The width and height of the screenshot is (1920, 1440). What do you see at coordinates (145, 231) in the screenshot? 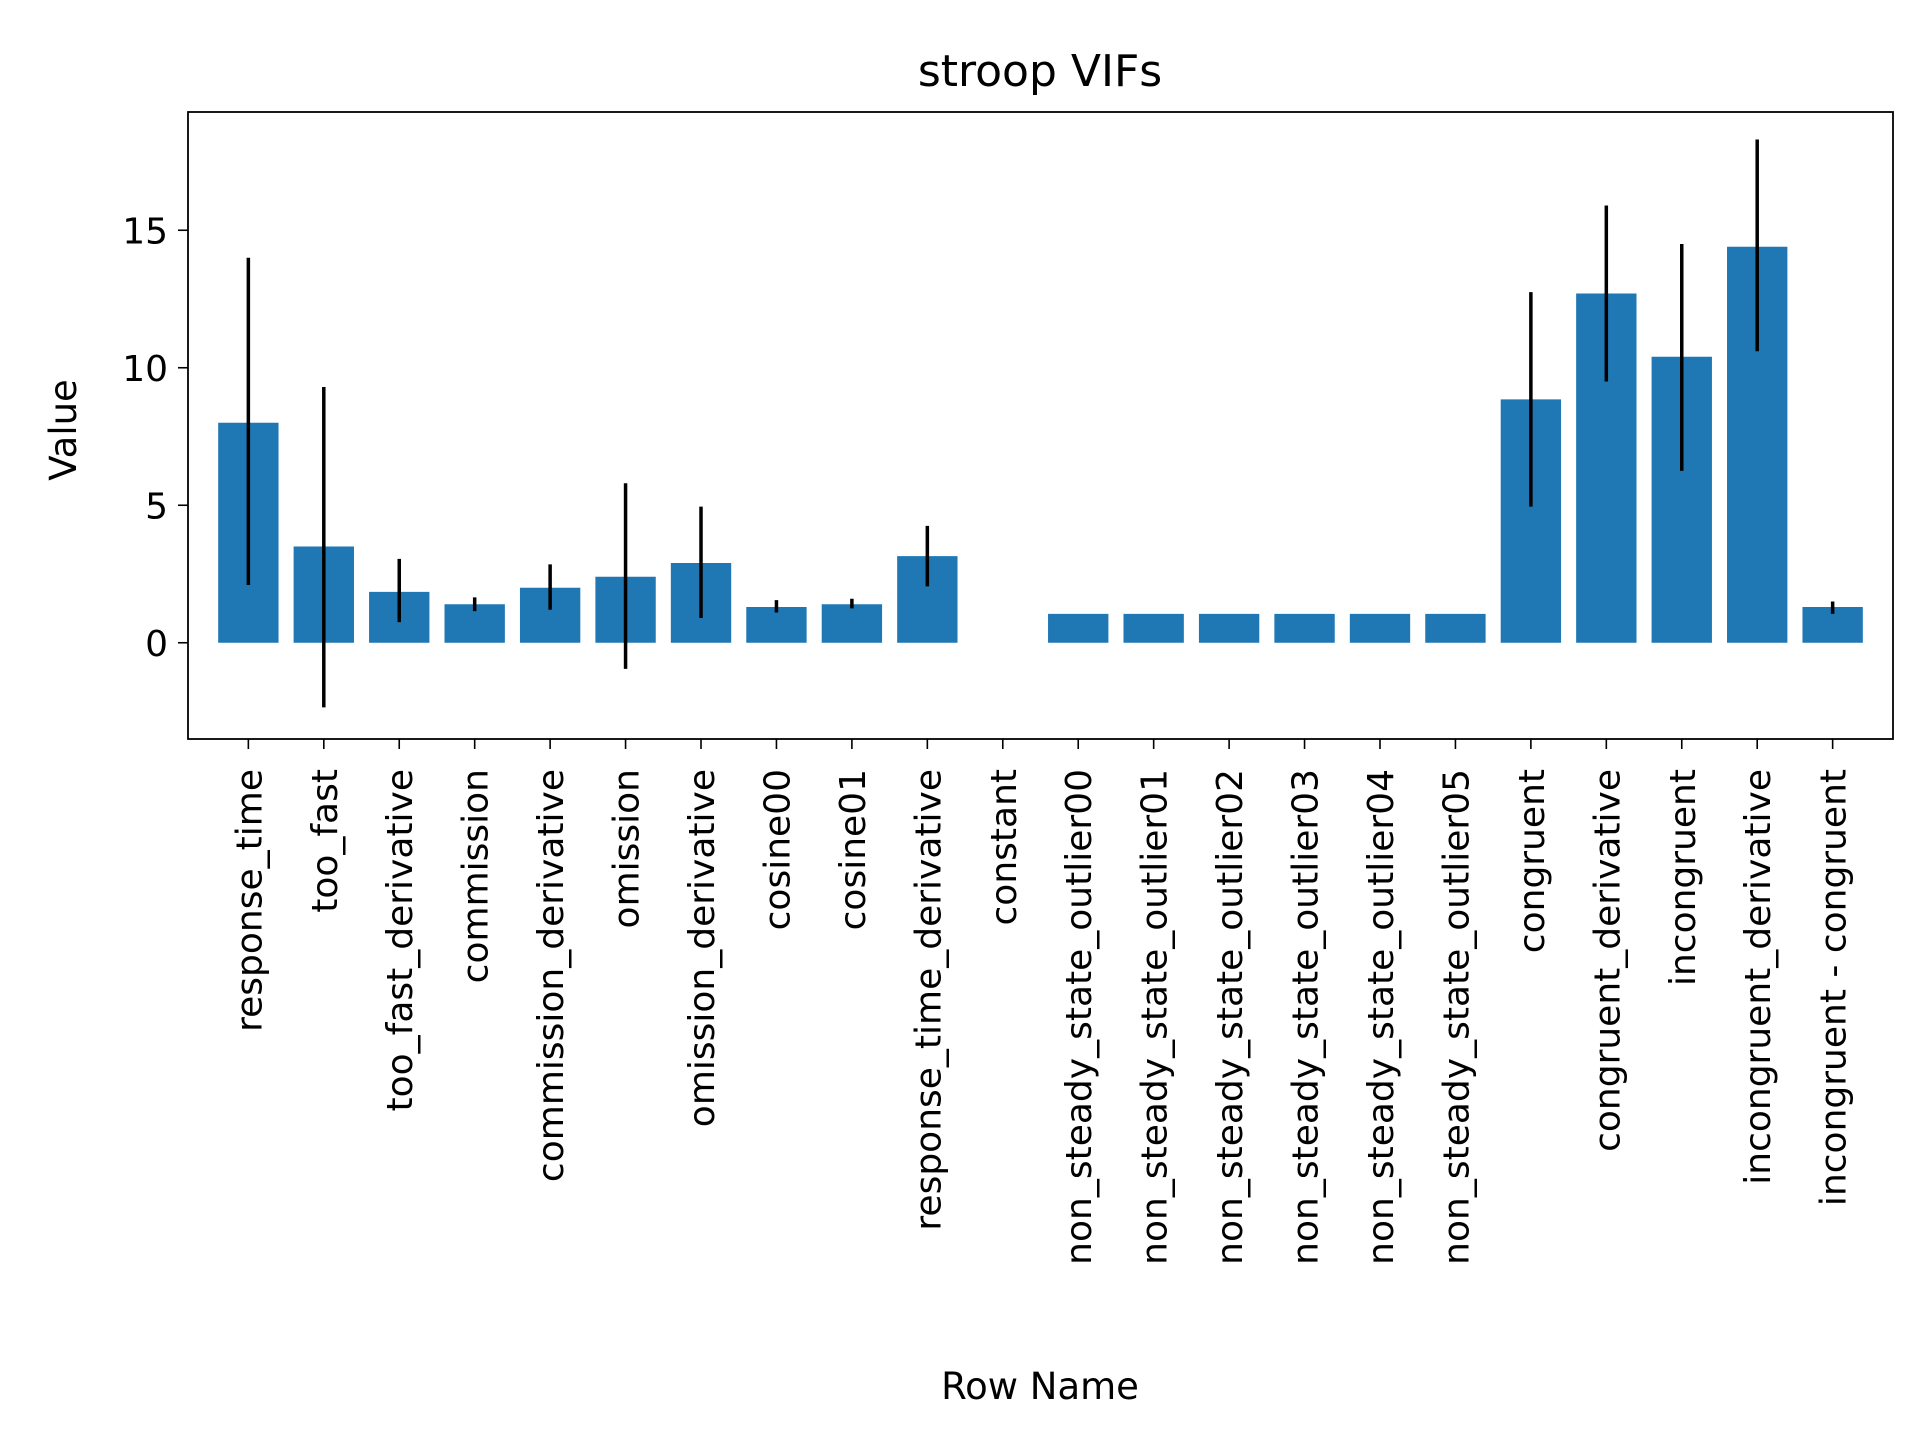
I see `y-tick-label: 15` at bounding box center [145, 231].